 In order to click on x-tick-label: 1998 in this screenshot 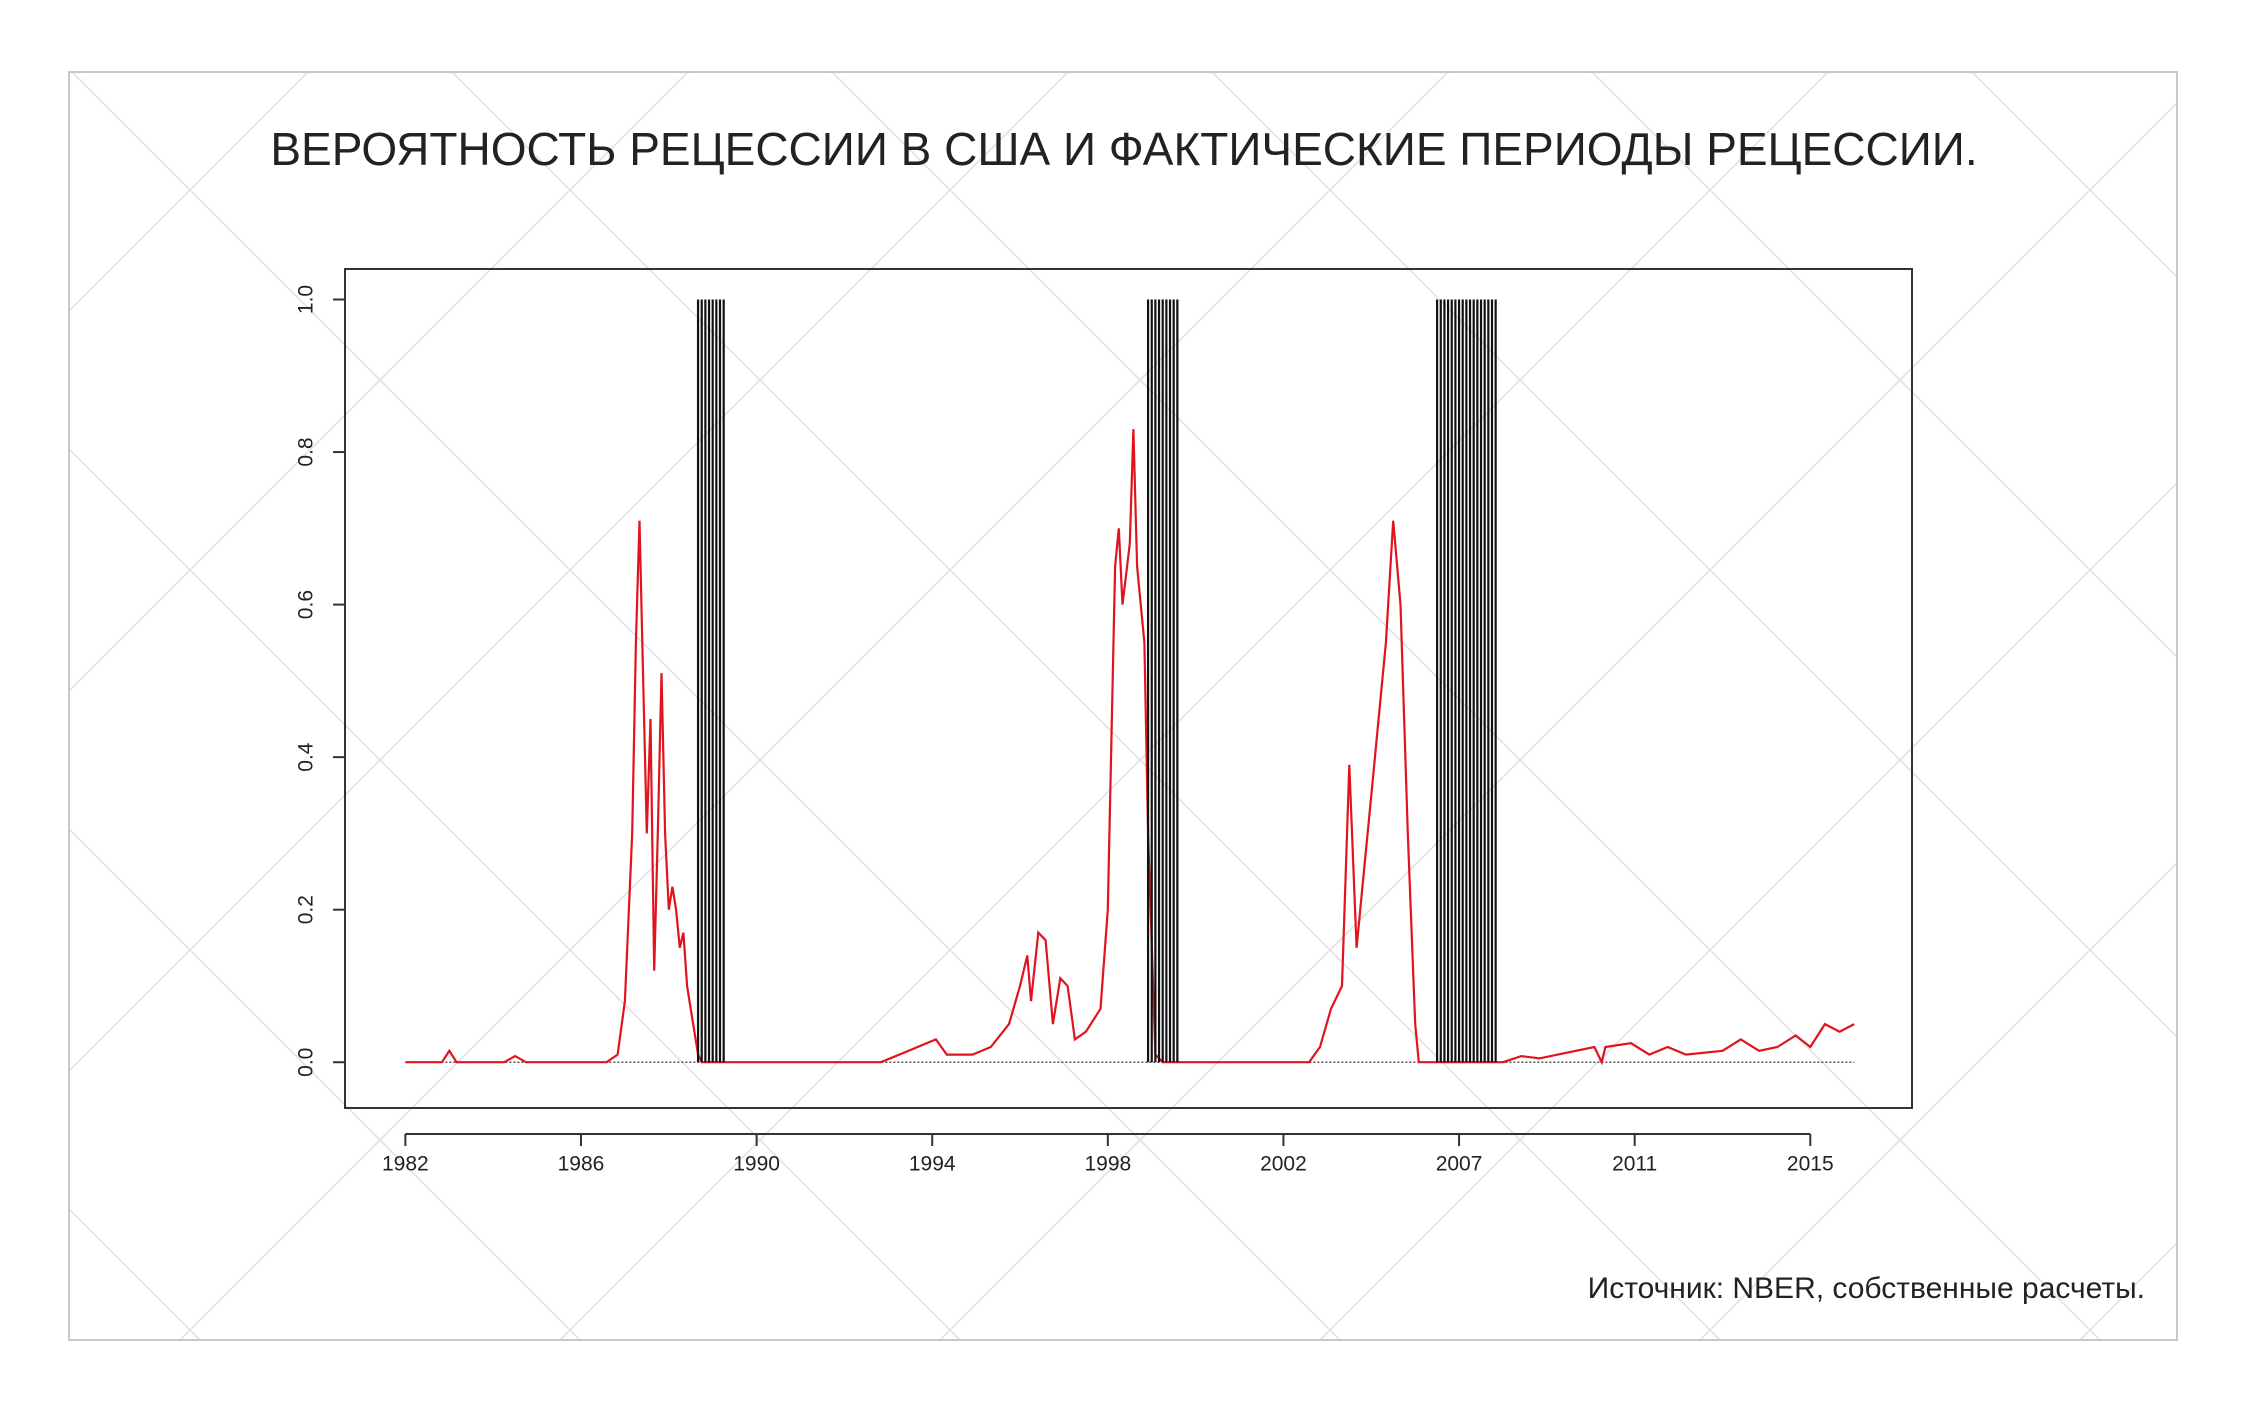, I will do `click(1107, 1164)`.